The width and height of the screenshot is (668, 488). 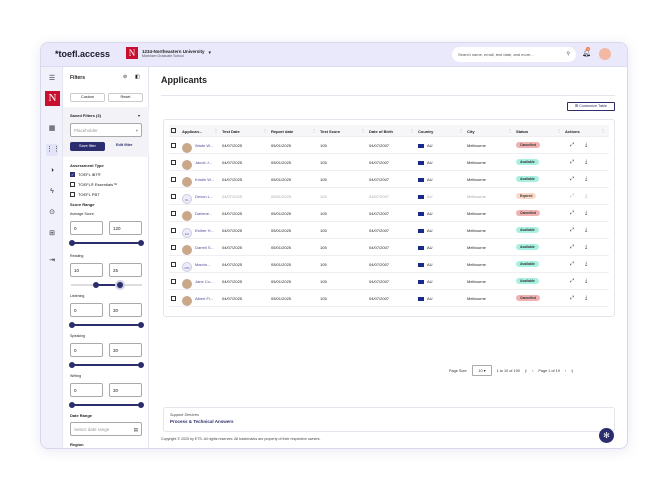 What do you see at coordinates (125, 270) in the screenshot?
I see `reading-max-input: 25` at bounding box center [125, 270].